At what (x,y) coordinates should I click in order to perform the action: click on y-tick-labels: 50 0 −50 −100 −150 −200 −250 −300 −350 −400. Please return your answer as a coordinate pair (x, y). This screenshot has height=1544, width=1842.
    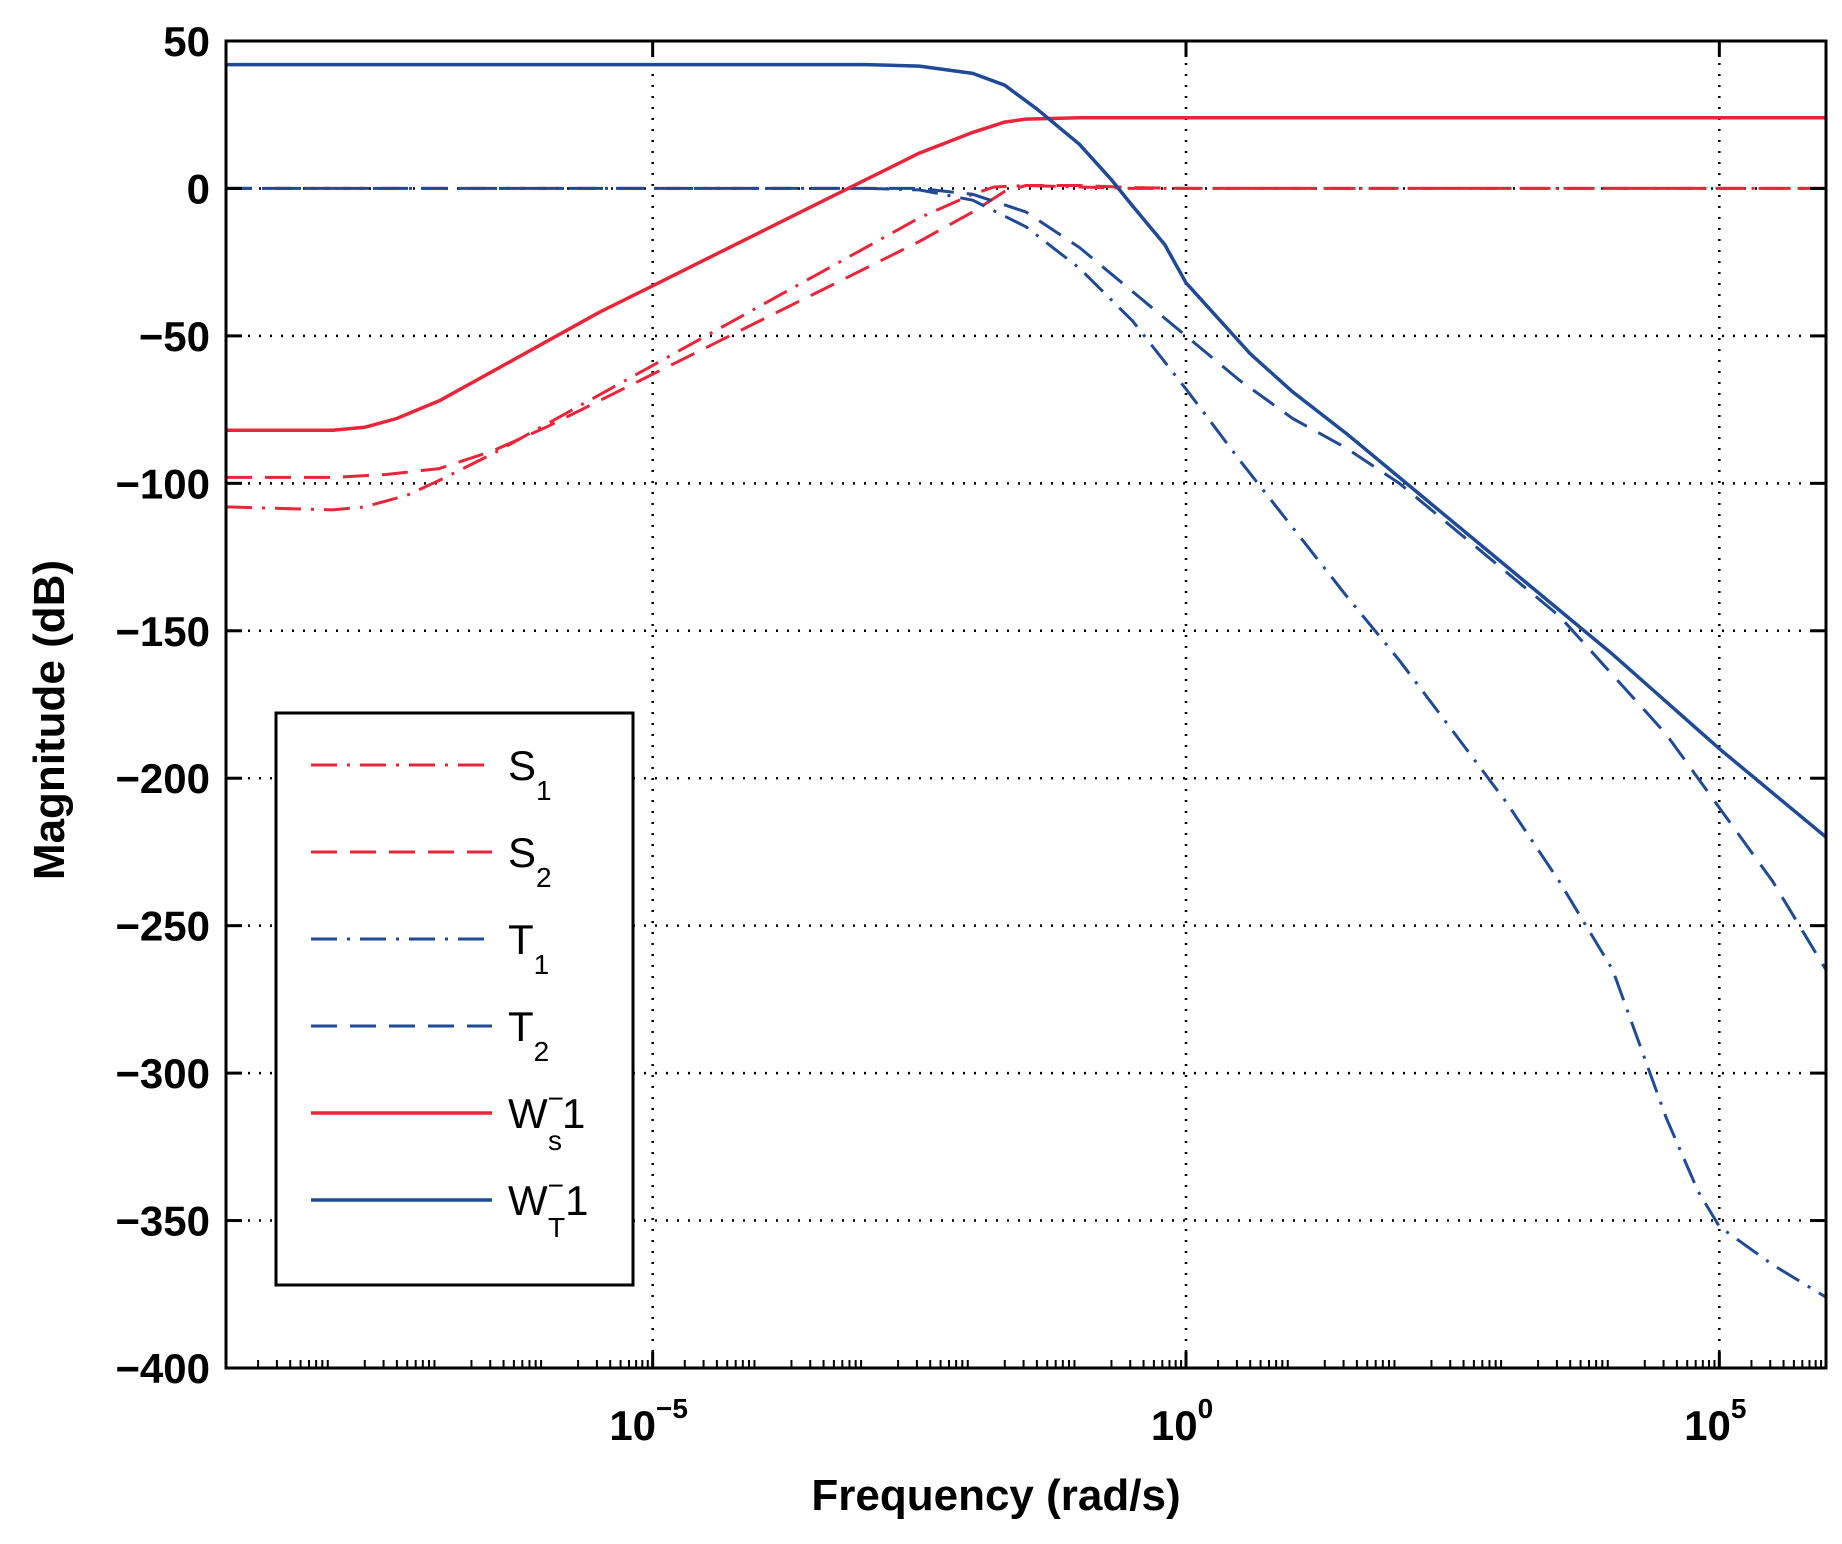
    Looking at the image, I should click on (162, 705).